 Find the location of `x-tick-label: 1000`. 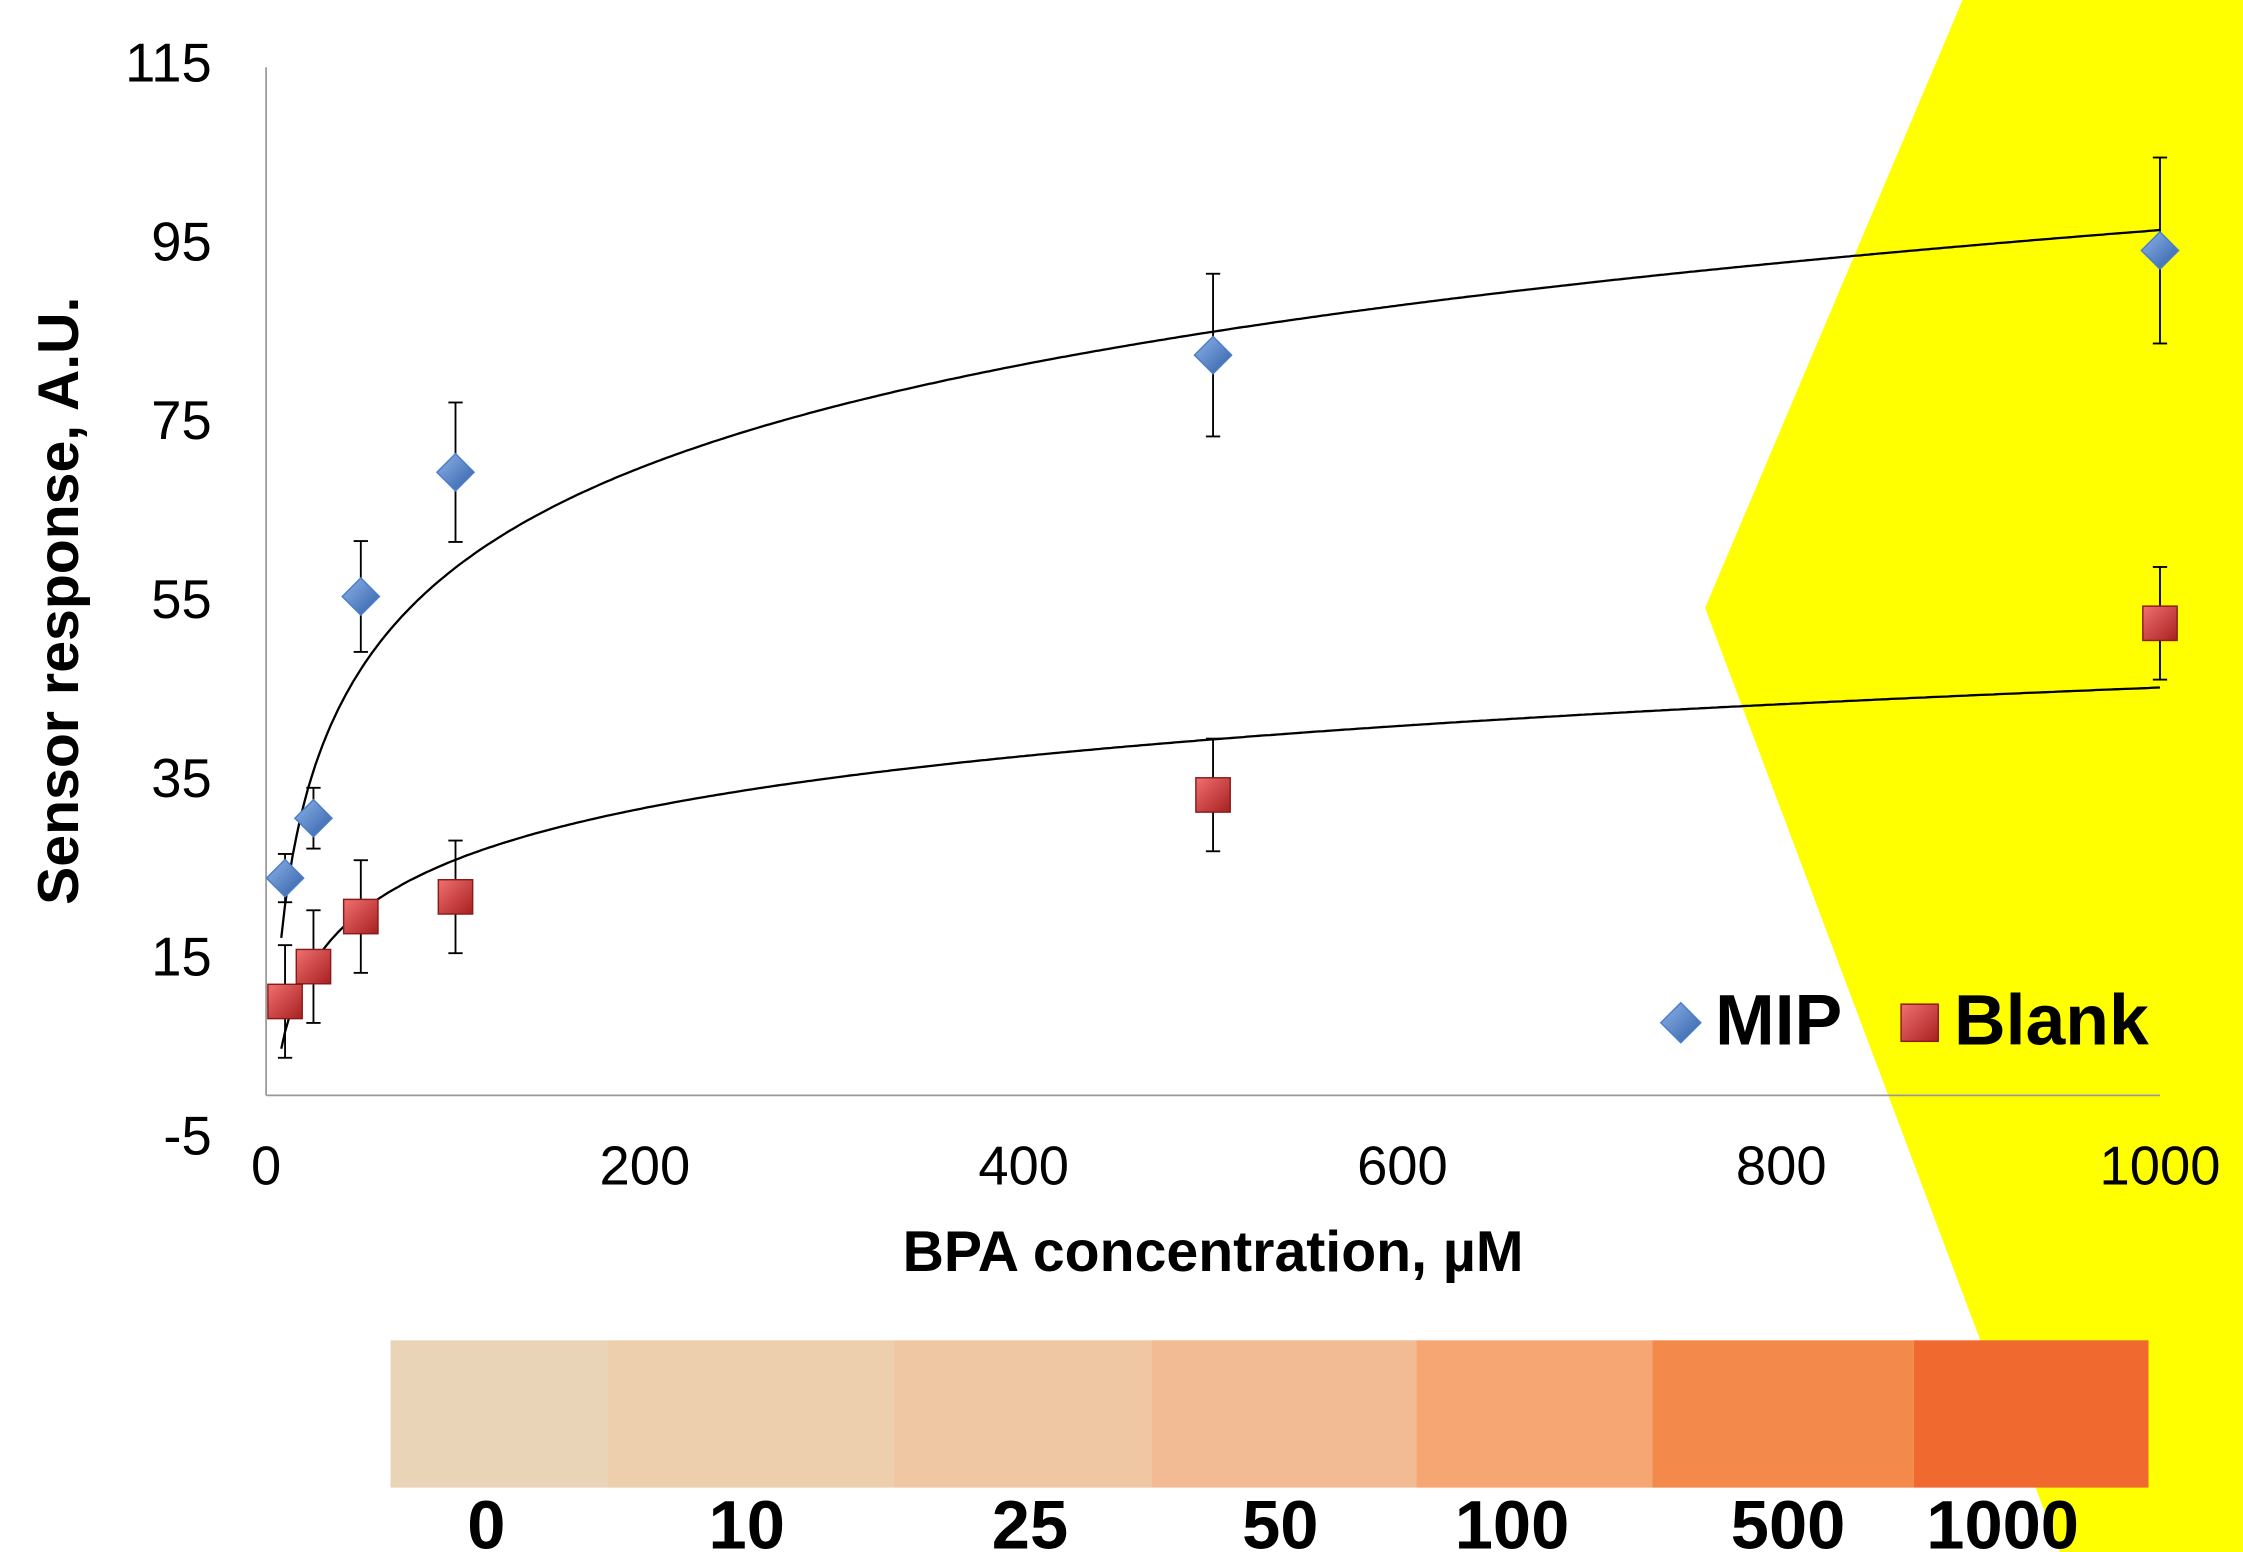

x-tick-label: 1000 is located at coordinates (2160, 1165).